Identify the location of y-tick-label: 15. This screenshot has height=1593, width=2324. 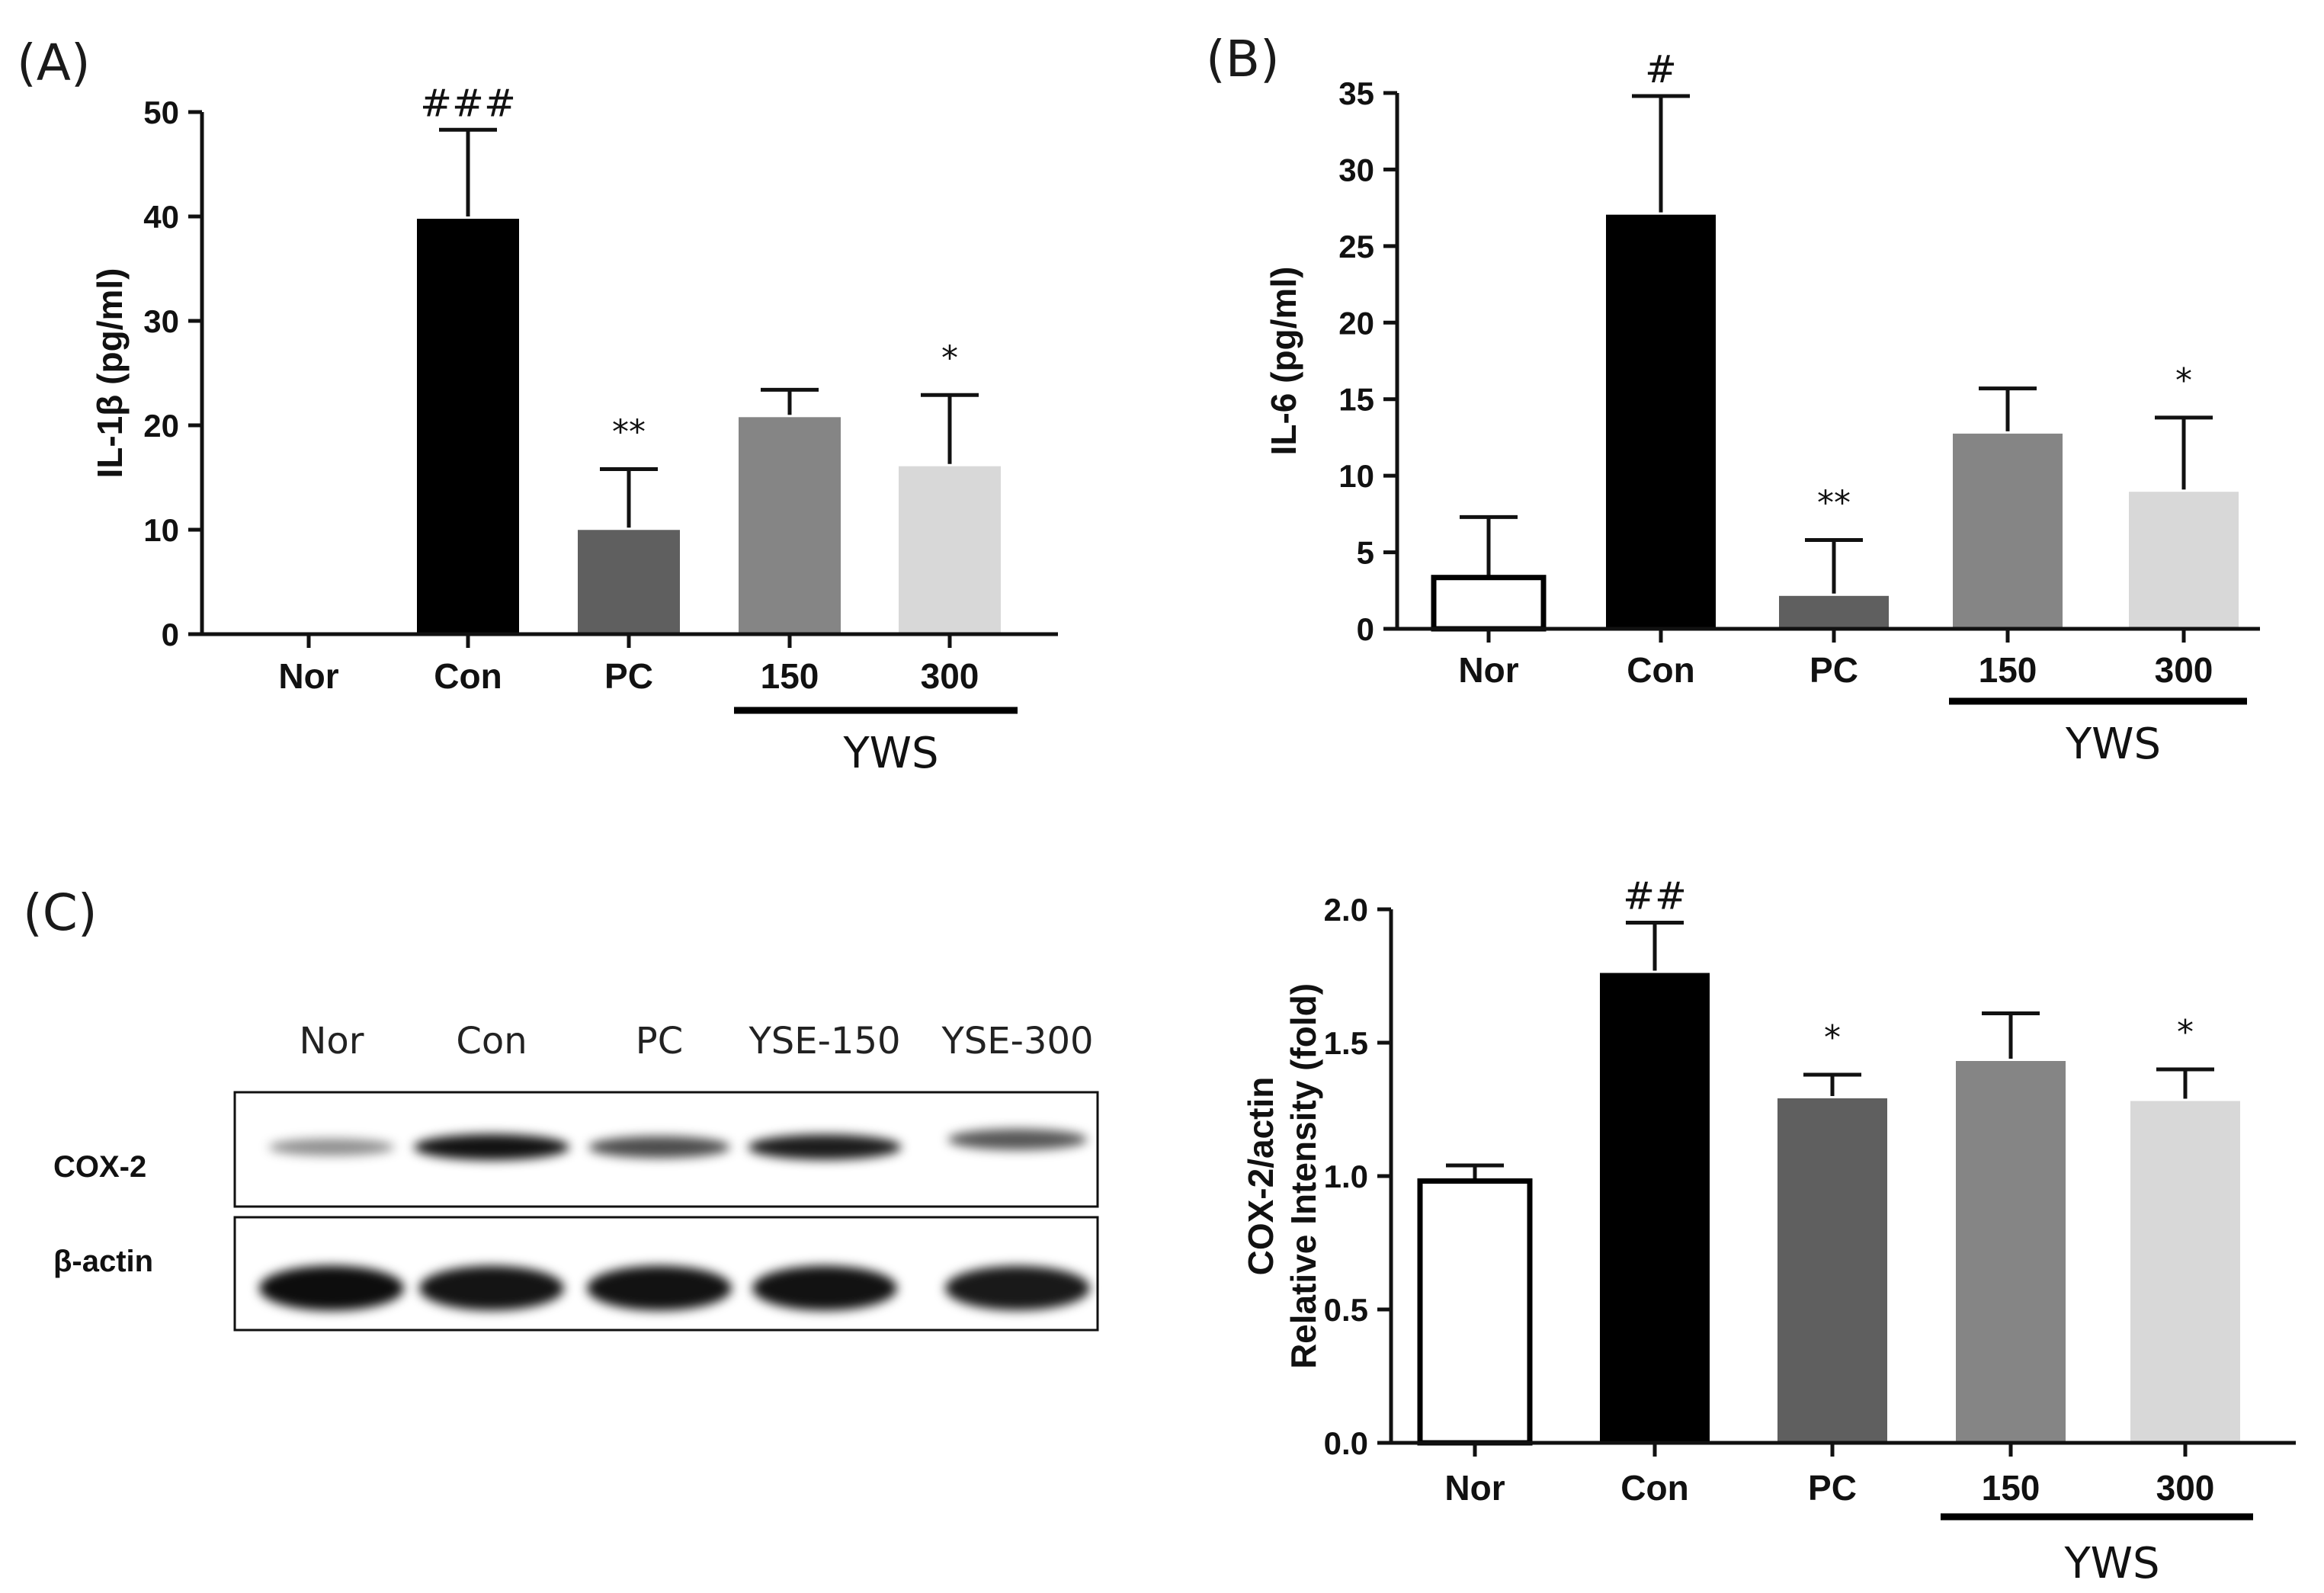
(1356, 400).